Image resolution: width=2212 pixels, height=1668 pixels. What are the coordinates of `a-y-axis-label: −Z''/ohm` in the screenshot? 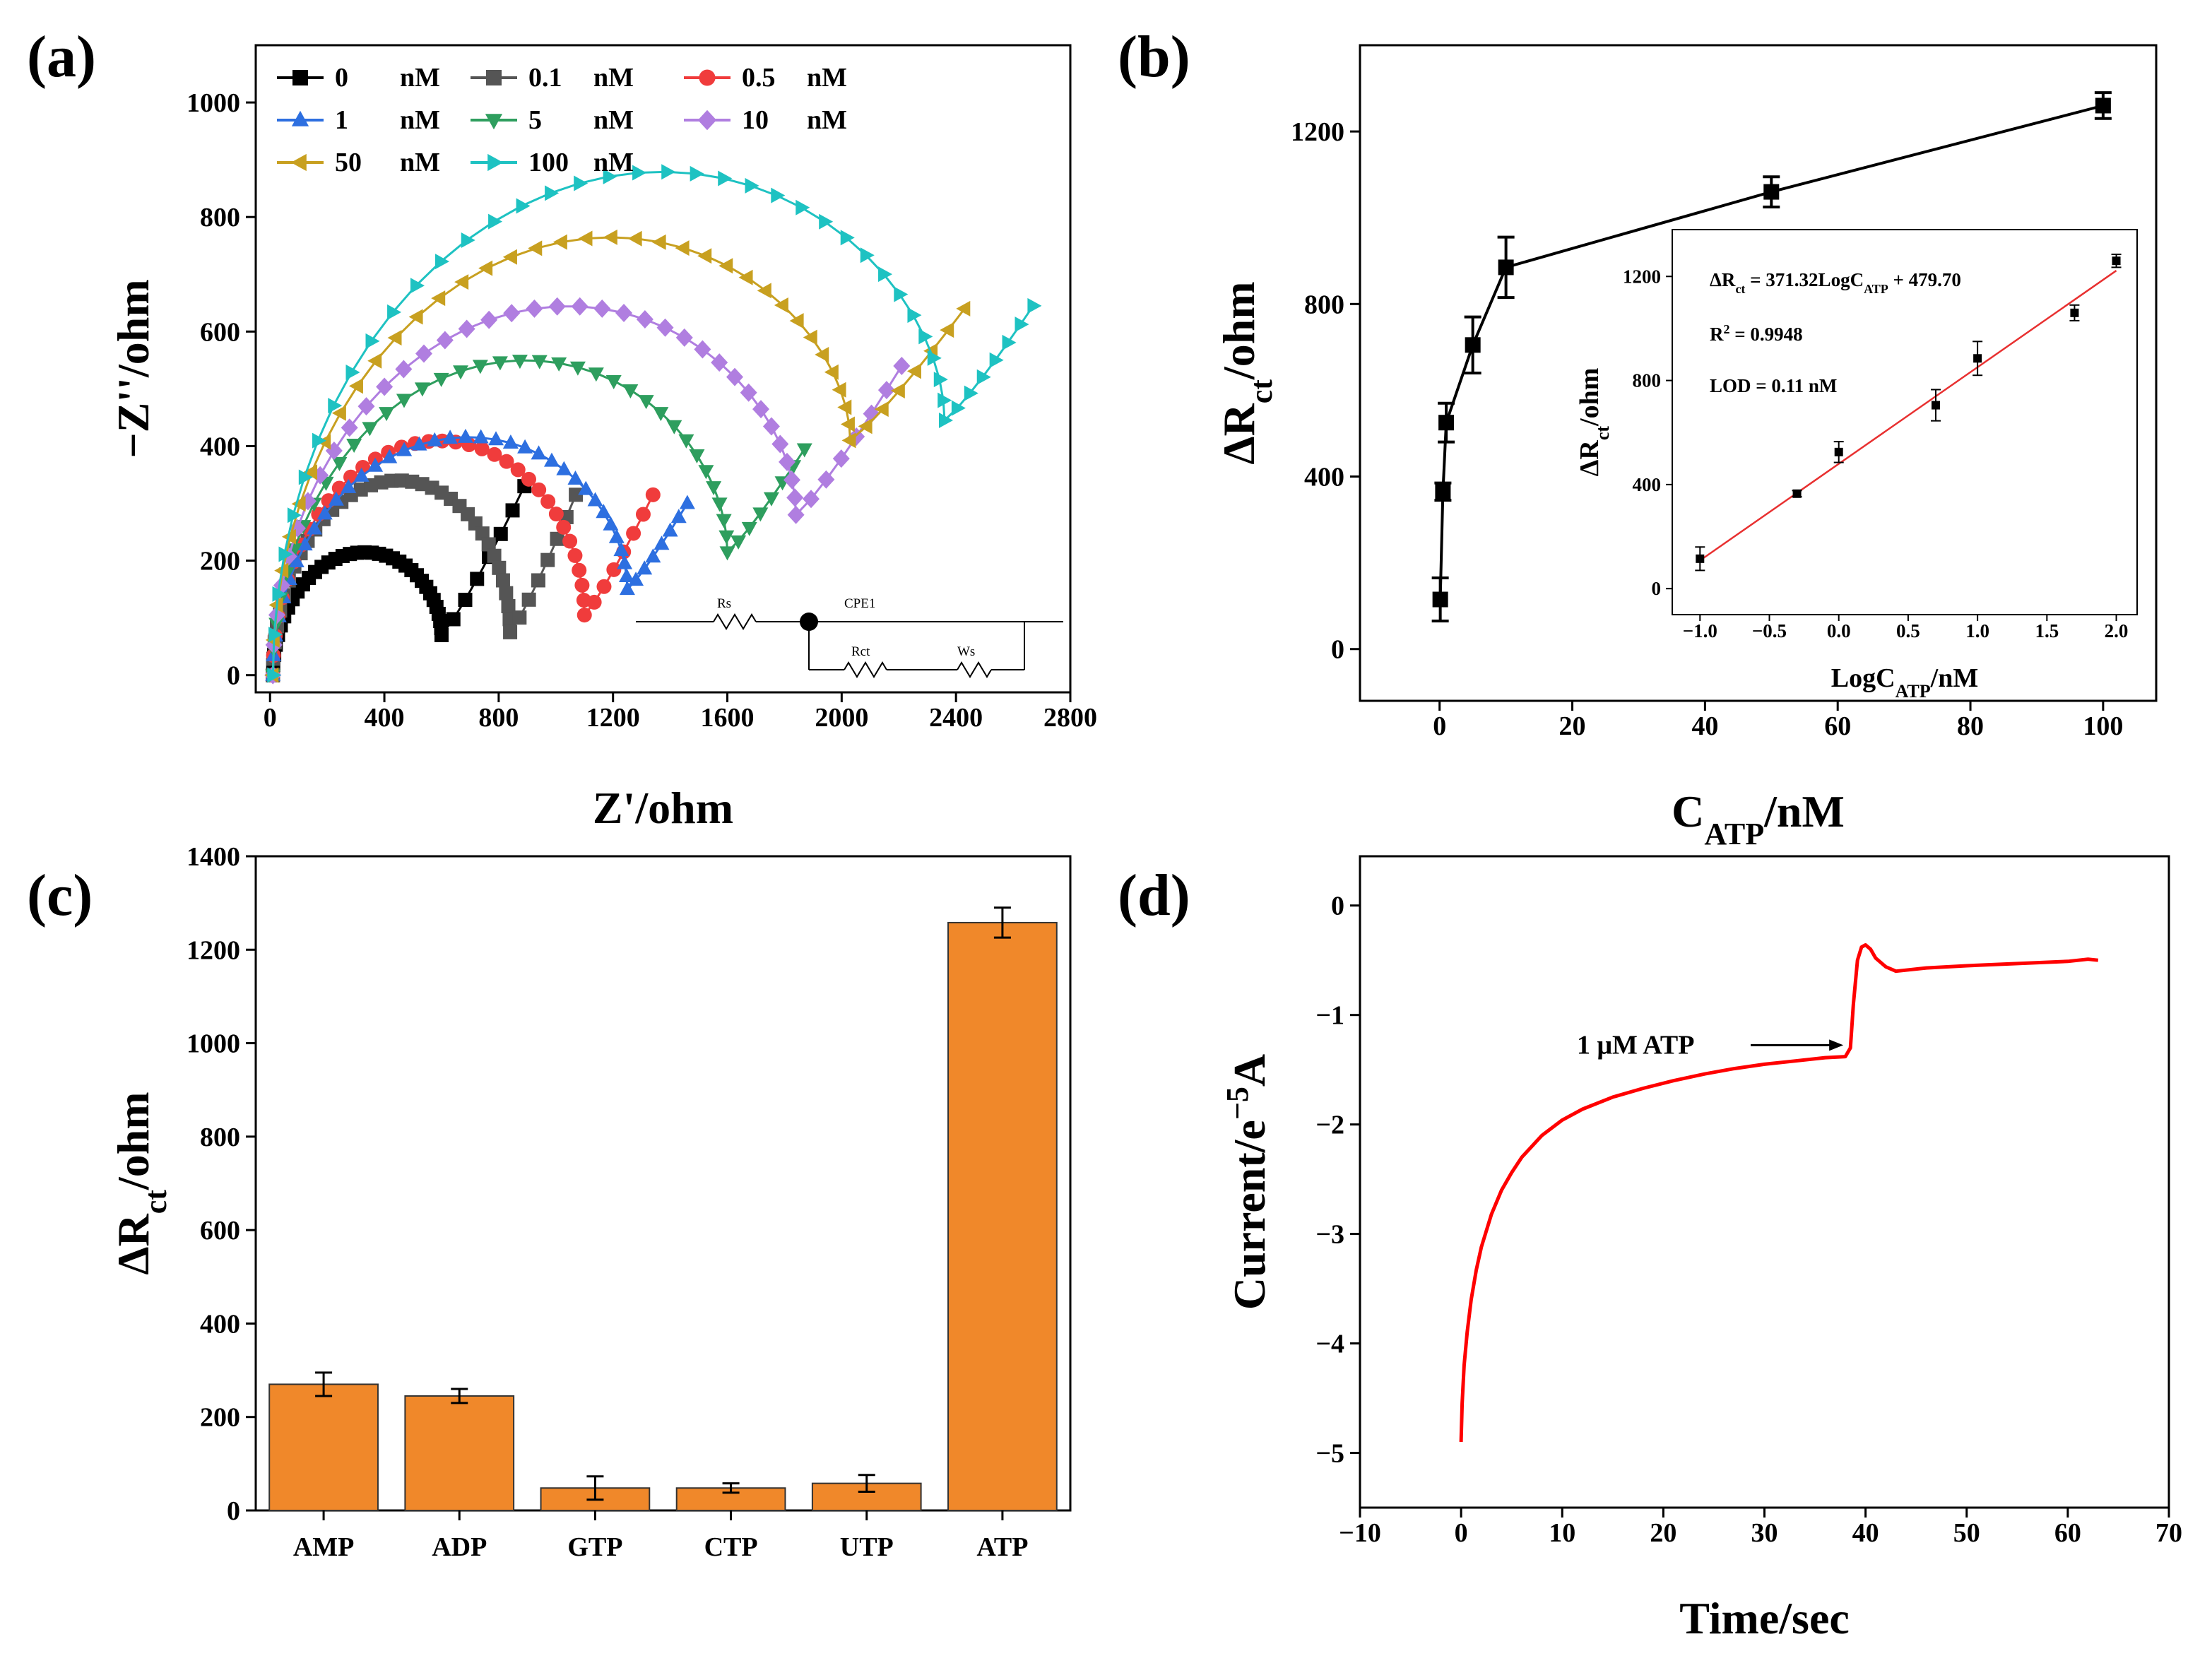 It's located at (133, 368).